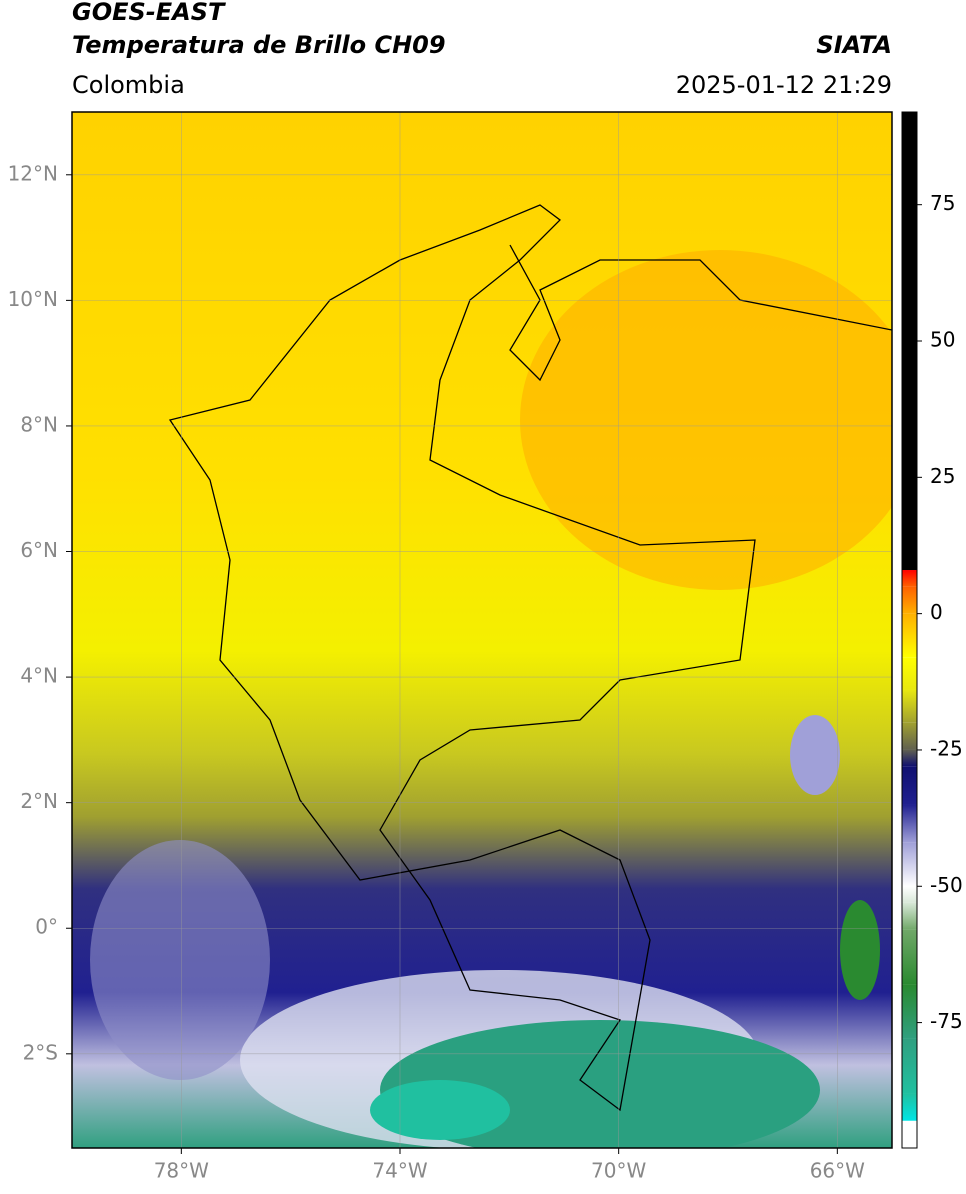  What do you see at coordinates (784, 85) in the screenshot?
I see `datetime: 2025-01-12 21:29` at bounding box center [784, 85].